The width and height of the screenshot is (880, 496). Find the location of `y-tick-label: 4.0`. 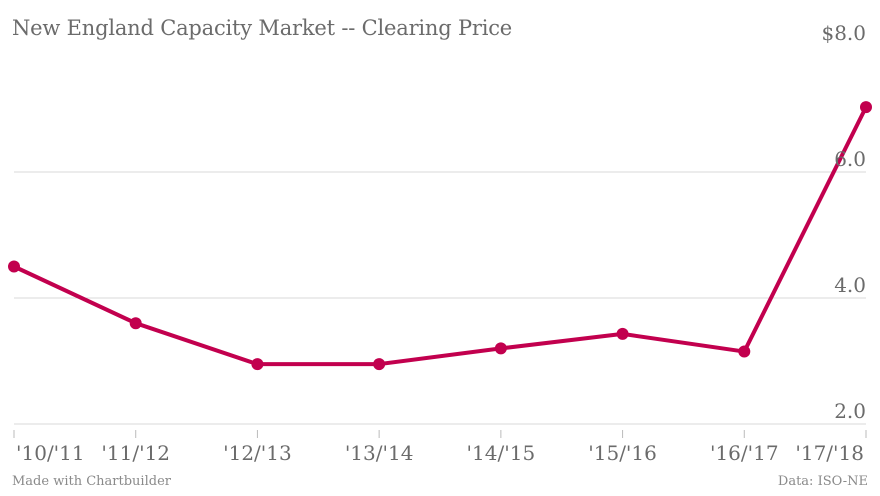

y-tick-label: 4.0 is located at coordinates (850, 285).